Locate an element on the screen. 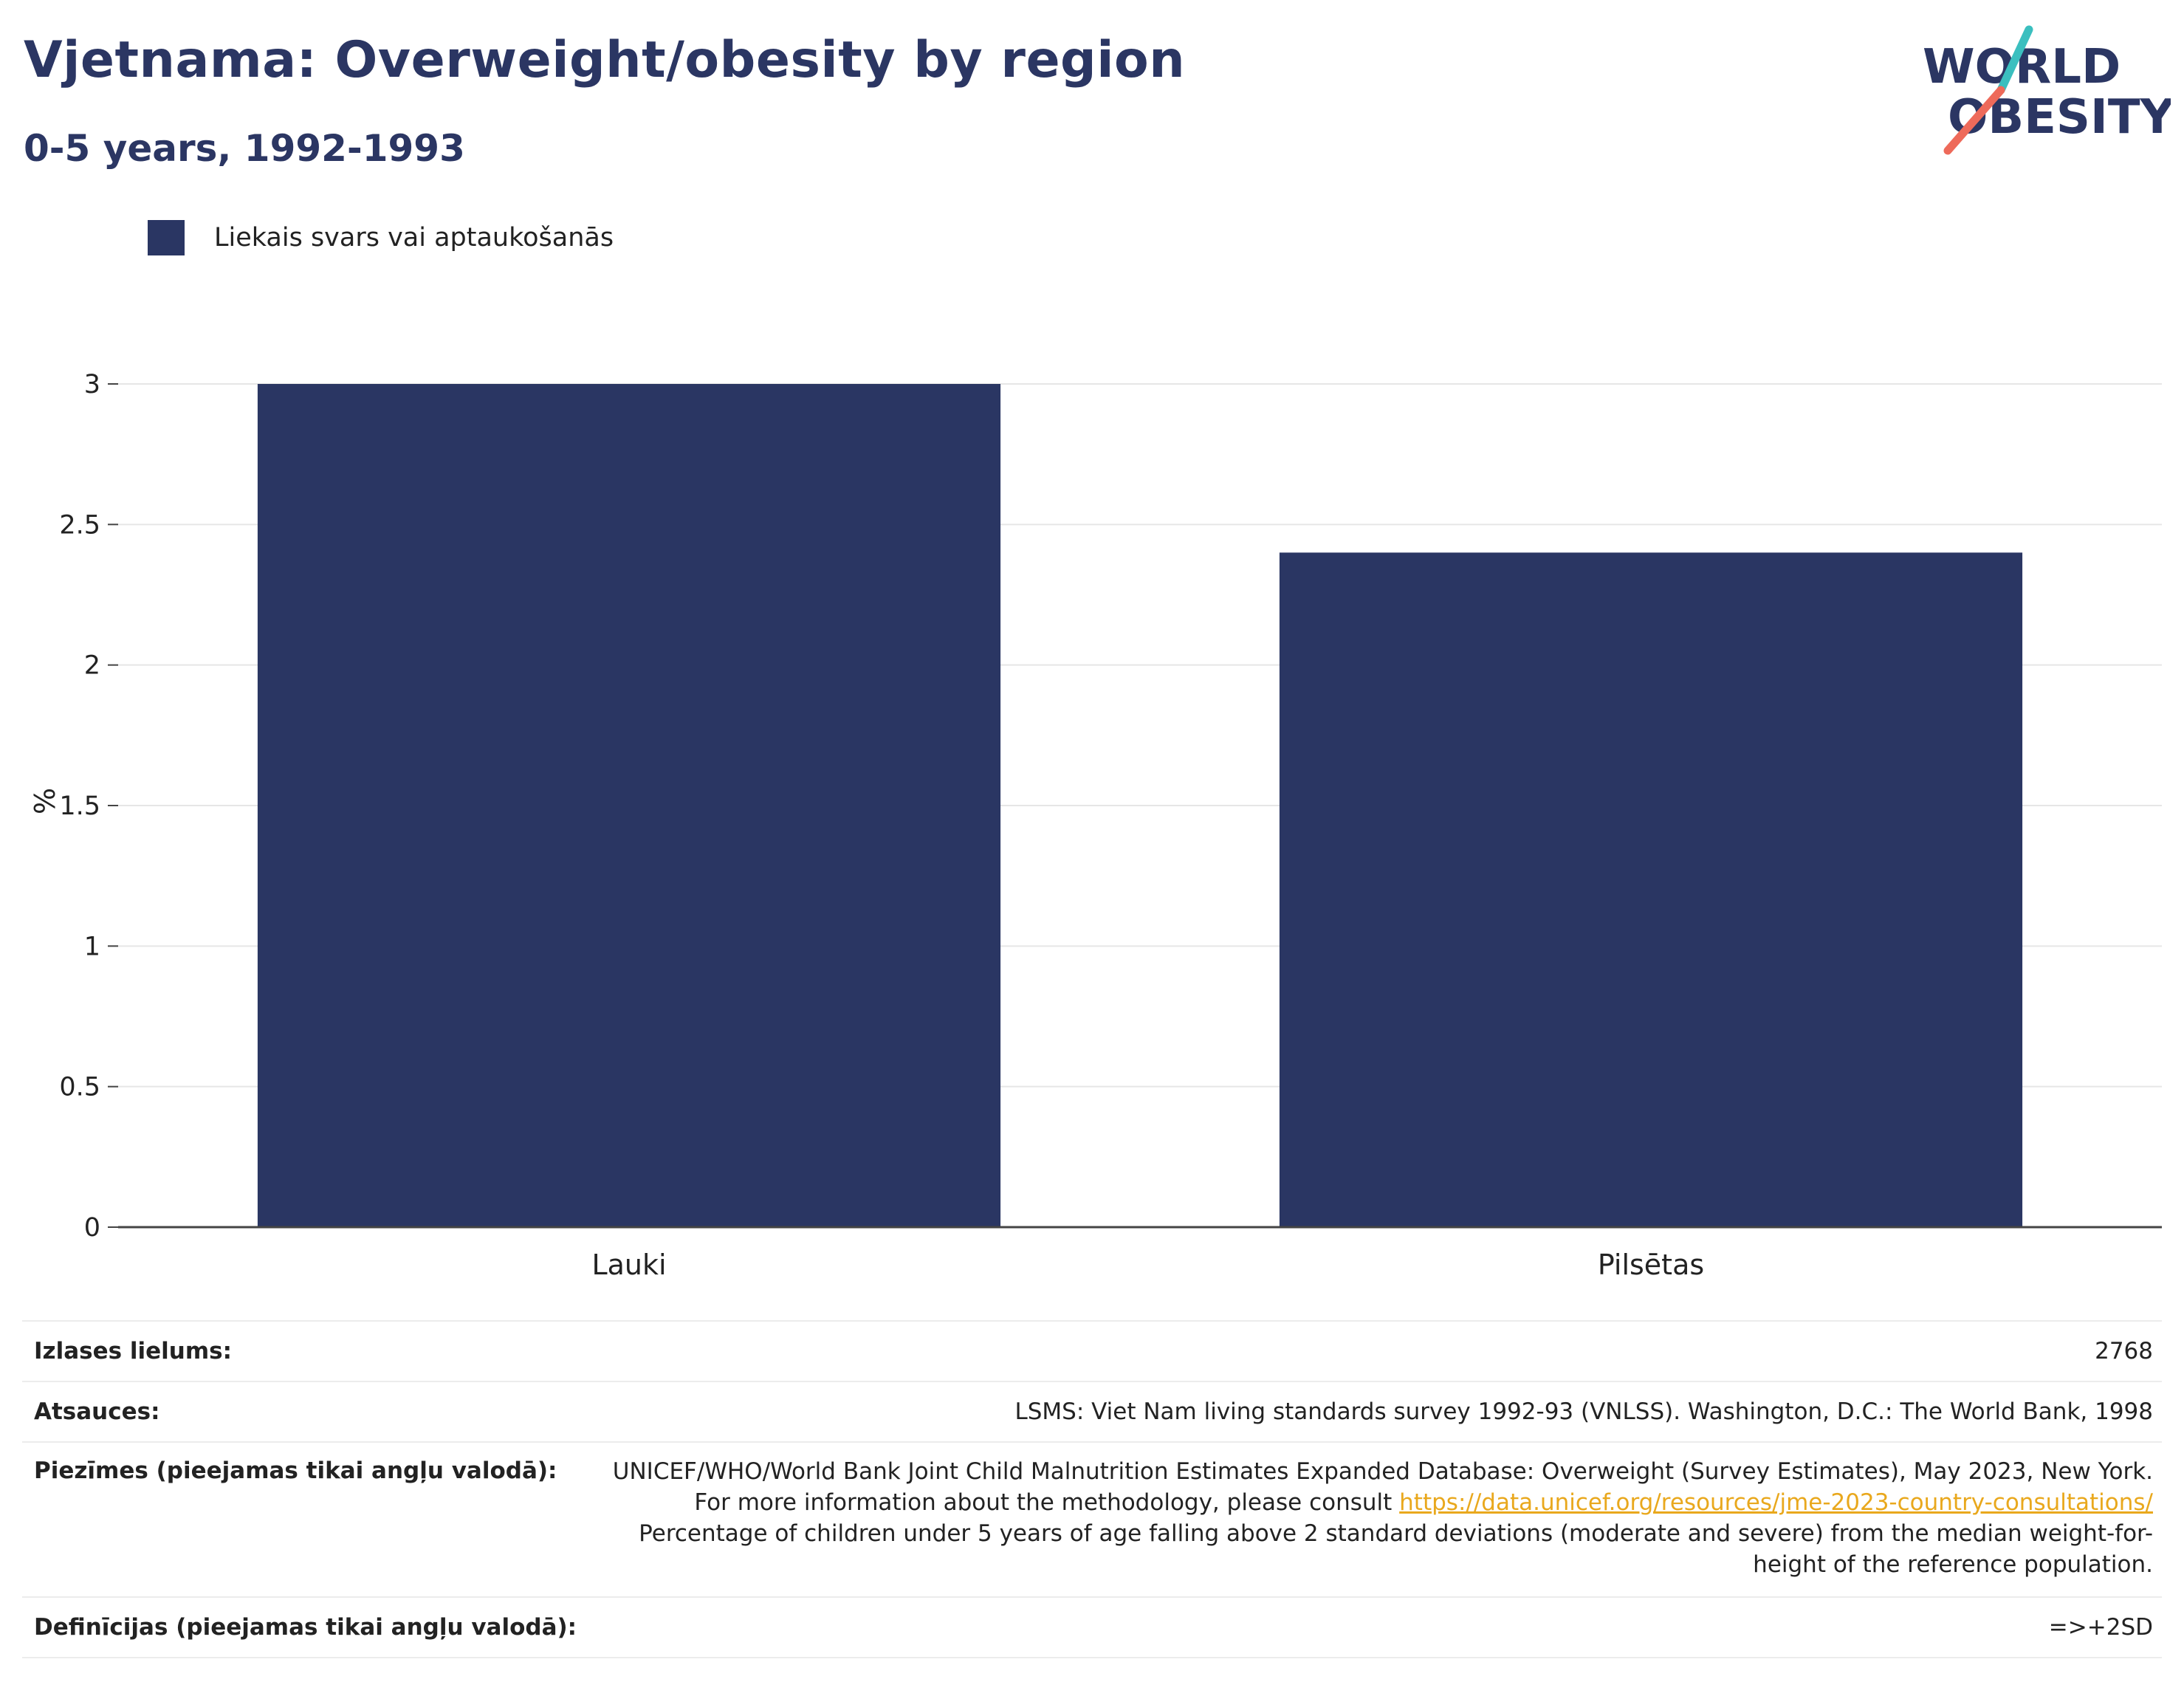 Image resolution: width=2184 pixels, height=1696 pixels. legend-swatch is located at coordinates (167, 237).